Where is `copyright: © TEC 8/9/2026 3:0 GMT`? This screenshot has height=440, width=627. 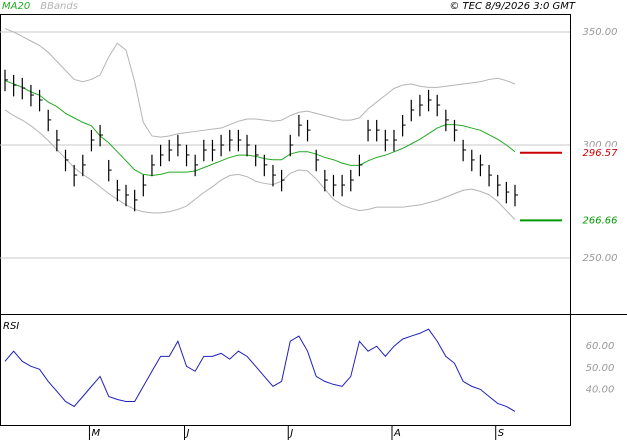 copyright: © TEC 8/9/2026 3:0 GMT is located at coordinates (512, 6).